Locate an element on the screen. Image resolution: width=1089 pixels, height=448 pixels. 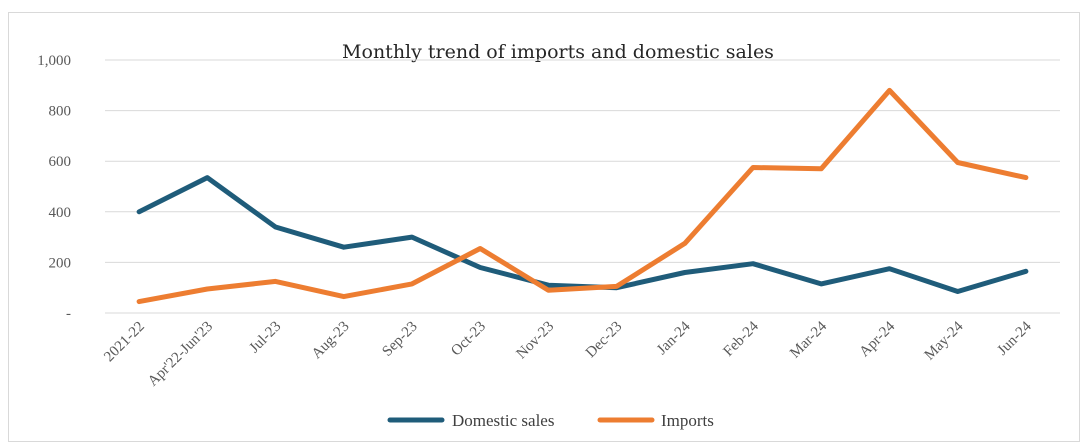
x-tick-label: Mar-24 is located at coordinates (808, 339).